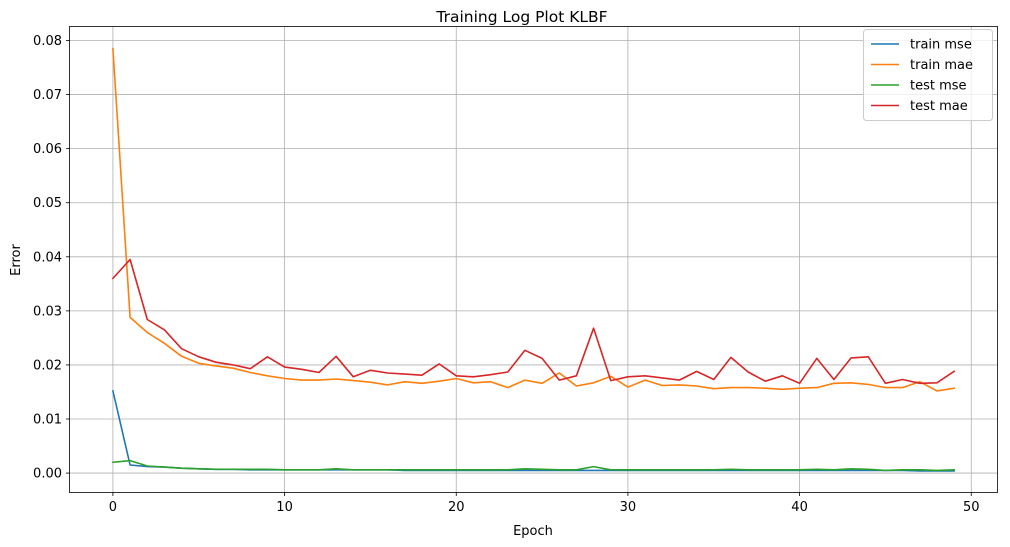  Describe the element at coordinates (533, 430) in the screenshot. I see `series-line-train-mse` at that location.